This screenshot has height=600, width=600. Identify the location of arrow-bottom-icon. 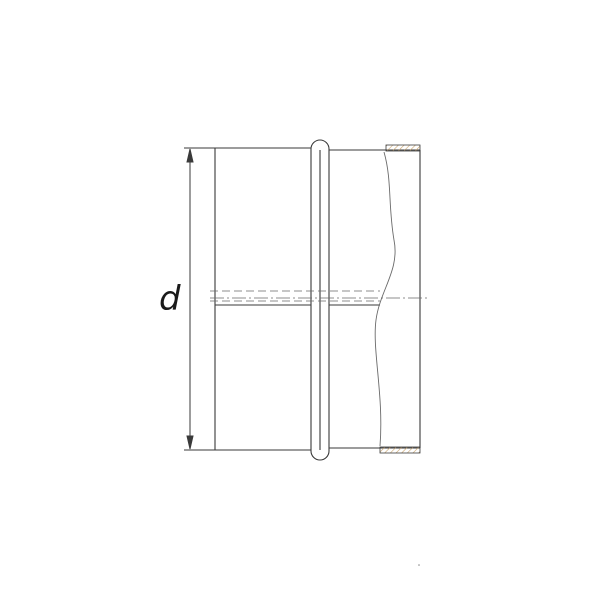
(190, 442).